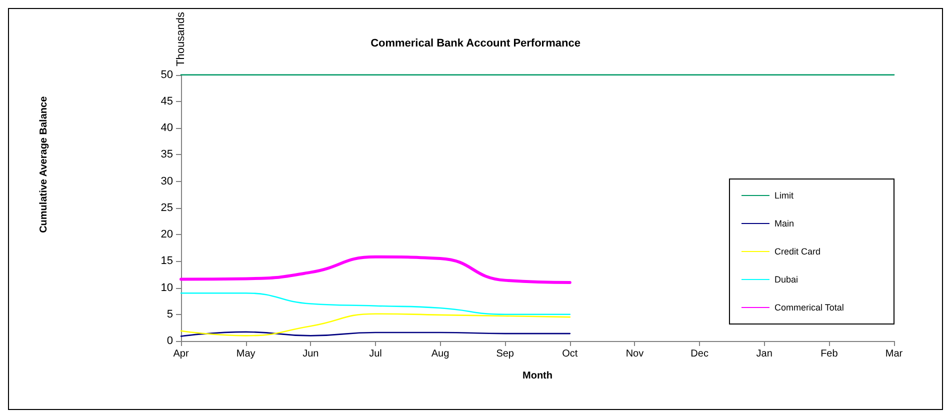 Image resolution: width=951 pixels, height=418 pixels. I want to click on legend-label: Commerical Total, so click(809, 307).